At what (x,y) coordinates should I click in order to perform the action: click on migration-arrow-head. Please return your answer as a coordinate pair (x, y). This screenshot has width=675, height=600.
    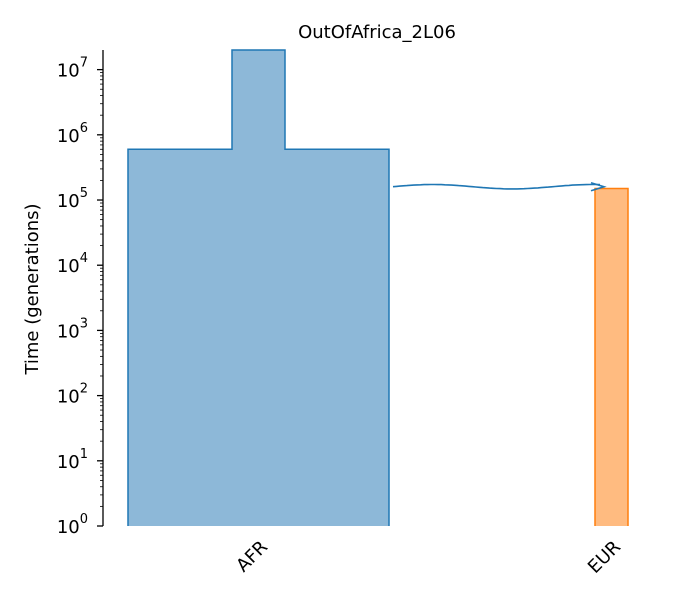
    Looking at the image, I should click on (598, 186).